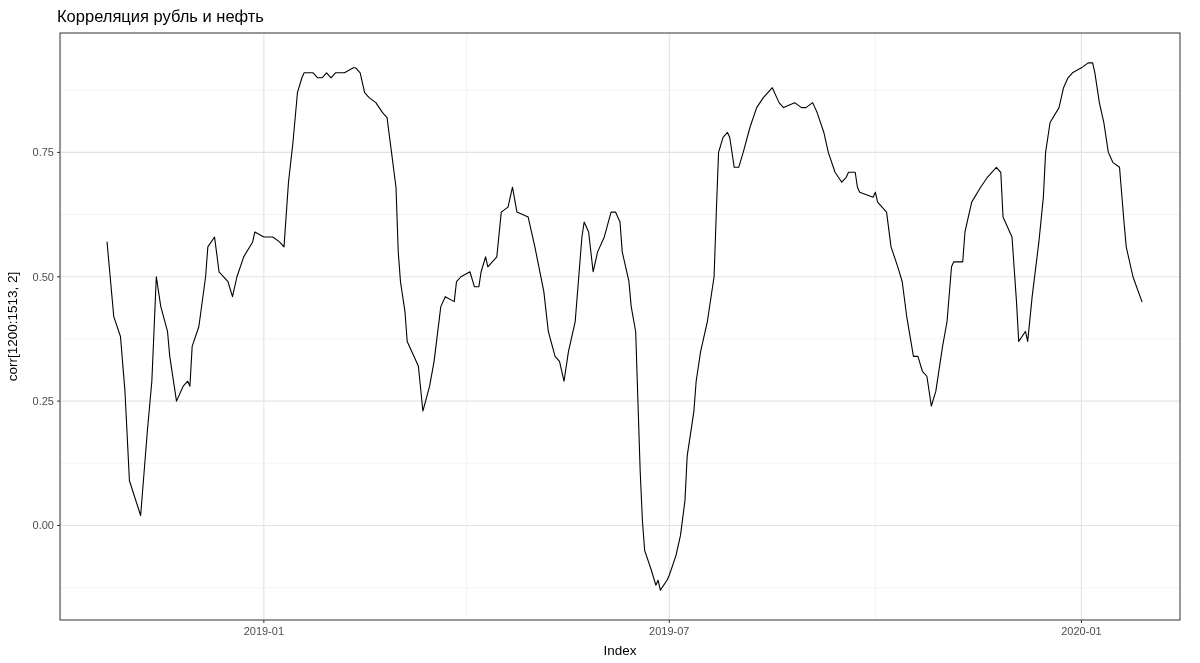 Image resolution: width=1200 pixels, height=663 pixels. I want to click on x-tick-label: 2019-07, so click(669, 631).